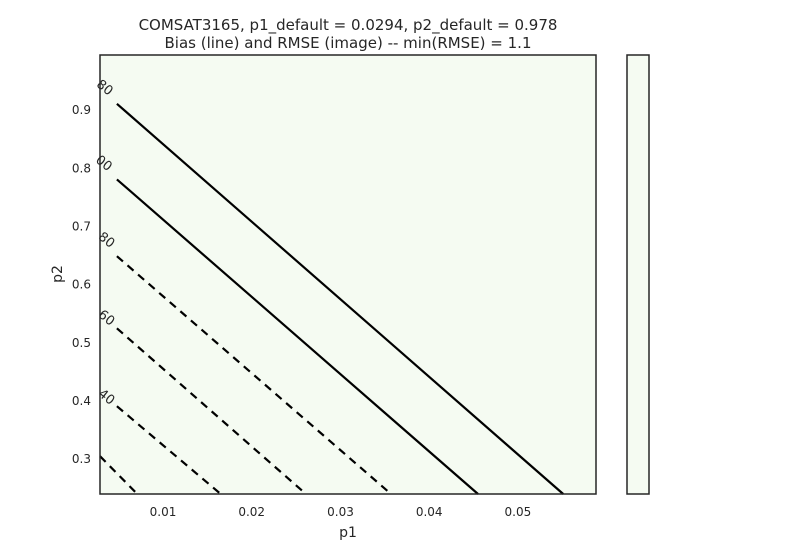  Describe the element at coordinates (348, 533) in the screenshot. I see `x-axis-label: p1` at that location.